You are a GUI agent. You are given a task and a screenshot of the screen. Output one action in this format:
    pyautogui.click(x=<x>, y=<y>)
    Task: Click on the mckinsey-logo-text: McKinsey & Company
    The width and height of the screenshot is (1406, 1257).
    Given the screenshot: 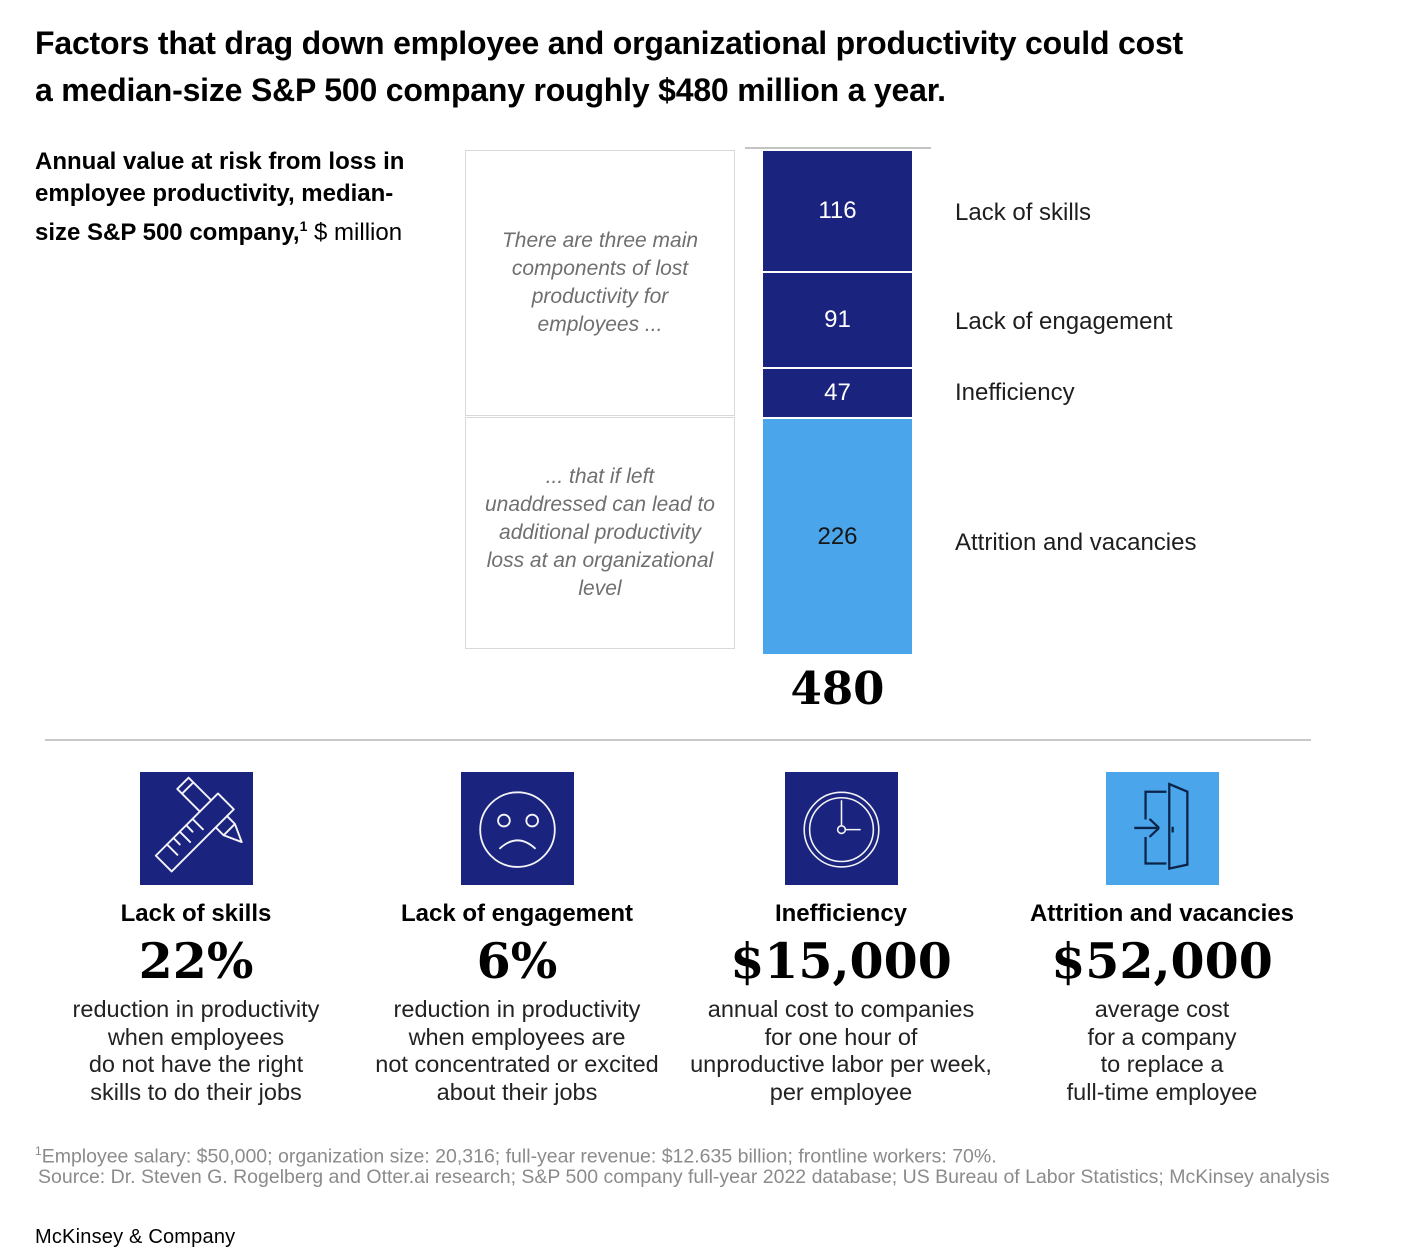 What is the action you would take?
    pyautogui.click(x=135, y=1237)
    